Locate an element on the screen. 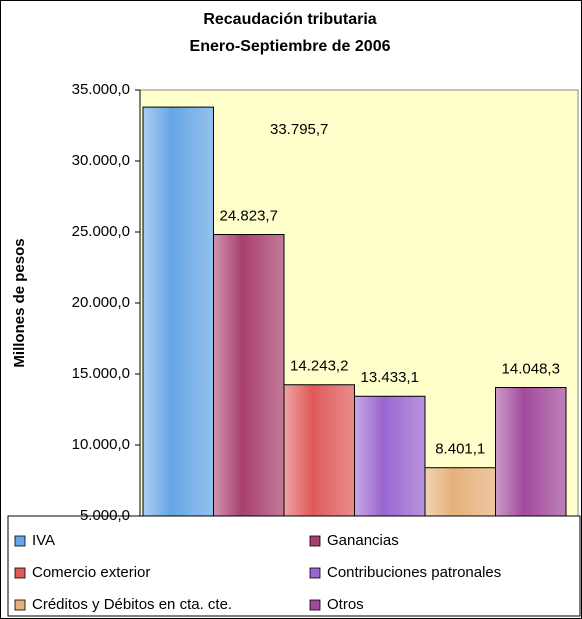 This screenshot has width=582, height=619. y-tick-label: 5.000,0 is located at coordinates (105, 515).